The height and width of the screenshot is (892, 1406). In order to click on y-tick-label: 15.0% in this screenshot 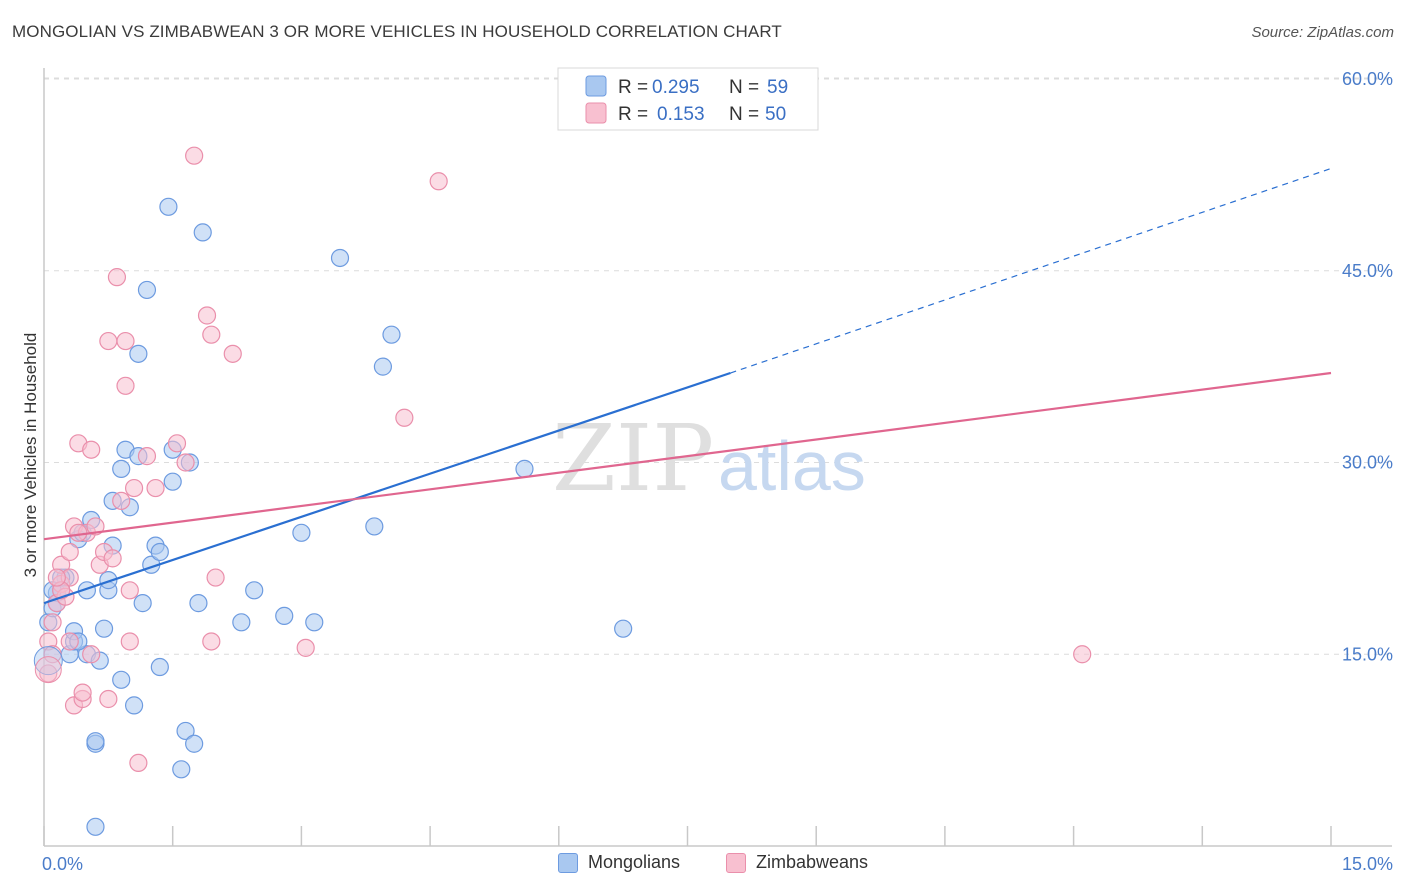, I will do `click(1367, 654)`.